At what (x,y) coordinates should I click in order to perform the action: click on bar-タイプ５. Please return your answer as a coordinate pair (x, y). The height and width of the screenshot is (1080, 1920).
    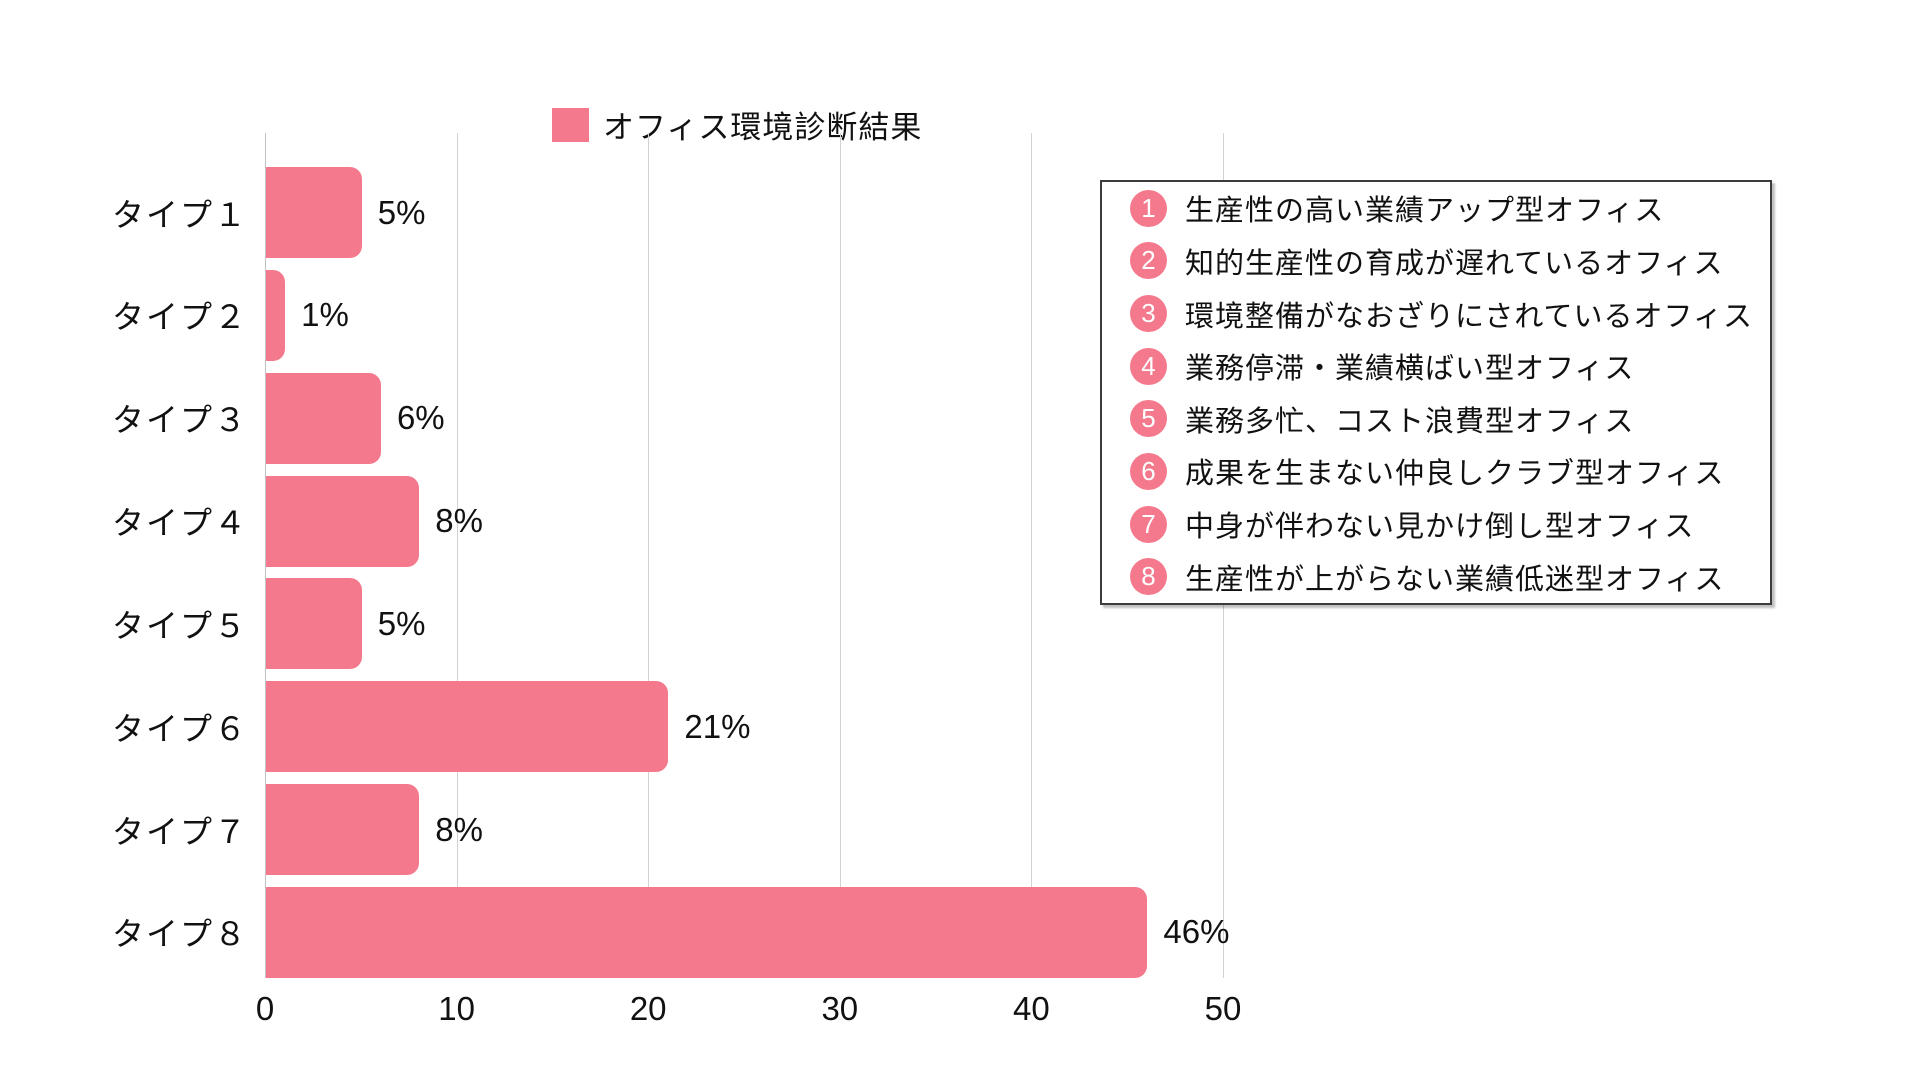
    Looking at the image, I should click on (314, 624).